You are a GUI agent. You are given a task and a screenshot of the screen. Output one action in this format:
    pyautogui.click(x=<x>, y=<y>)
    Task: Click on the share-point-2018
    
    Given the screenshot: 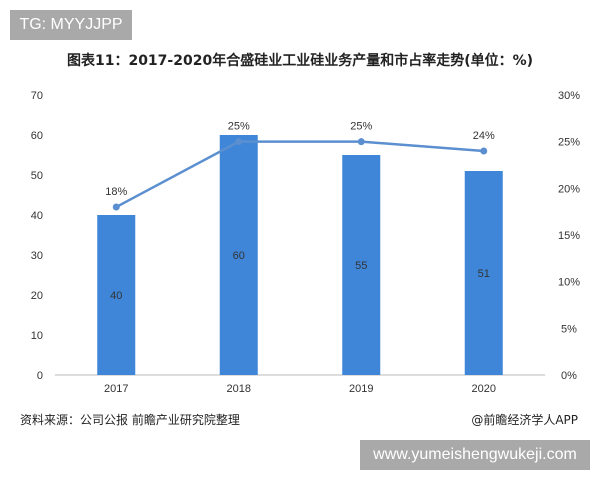 What is the action you would take?
    pyautogui.click(x=239, y=142)
    